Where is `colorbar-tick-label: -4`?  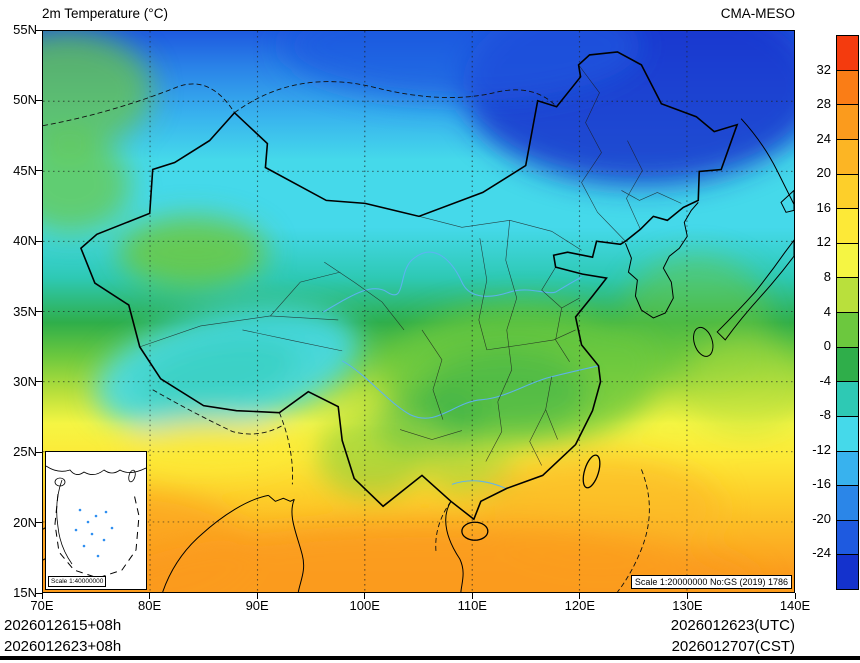 colorbar-tick-label: -4 is located at coordinates (825, 380).